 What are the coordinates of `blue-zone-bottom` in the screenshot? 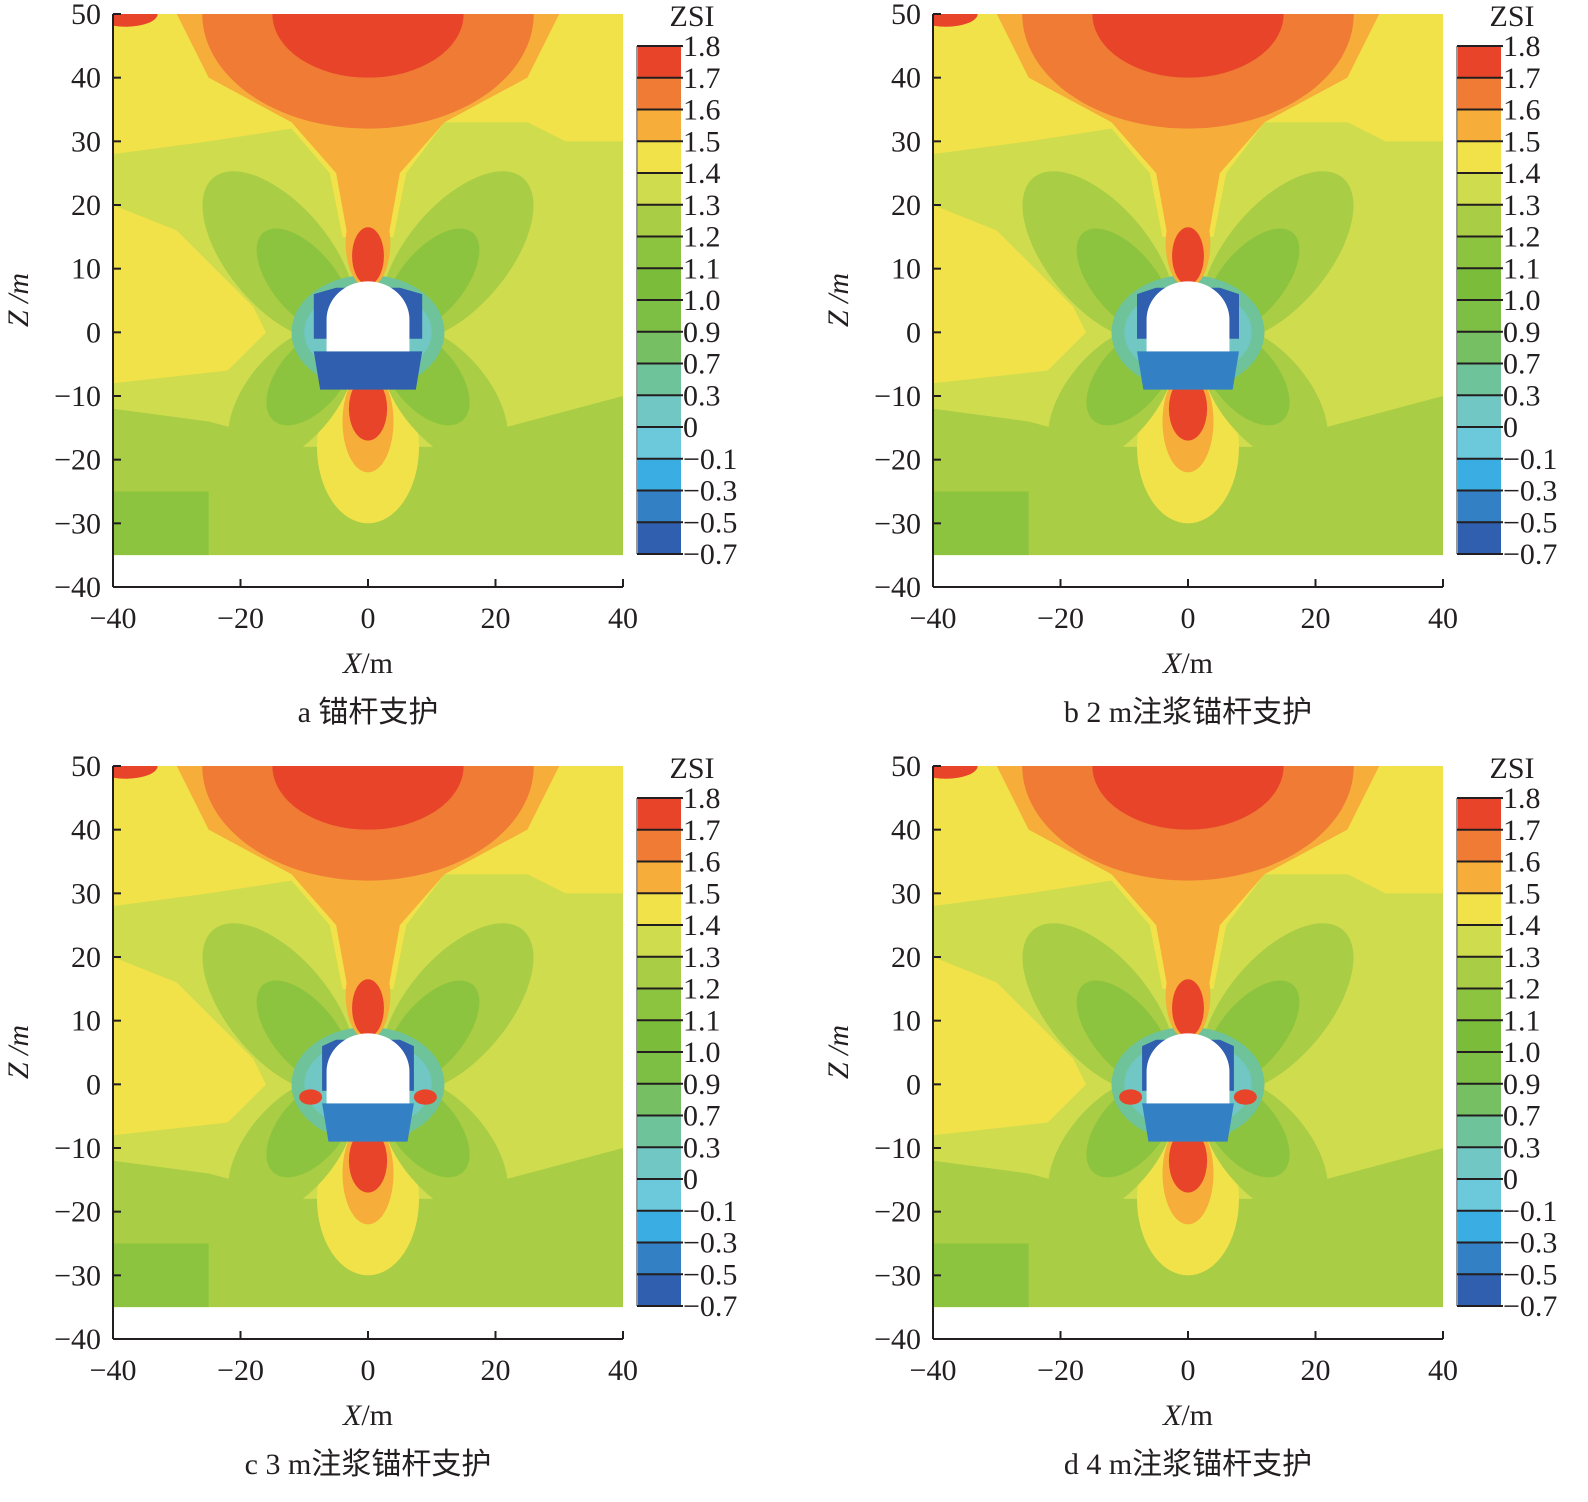 It's located at (1188, 1122).